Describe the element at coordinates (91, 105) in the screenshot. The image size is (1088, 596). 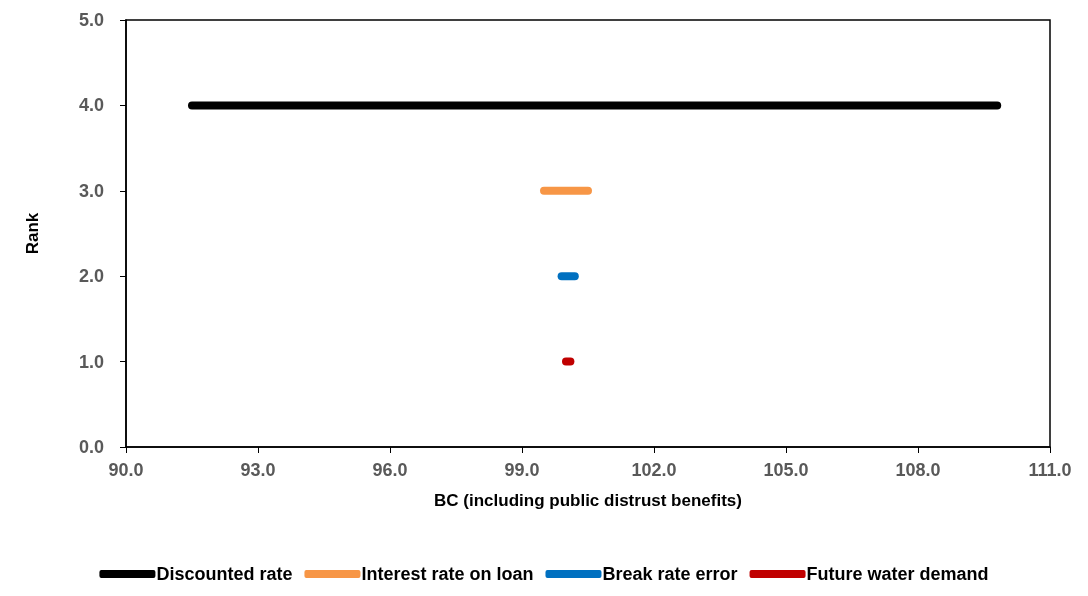
I see `y-tick-label: 4.0` at that location.